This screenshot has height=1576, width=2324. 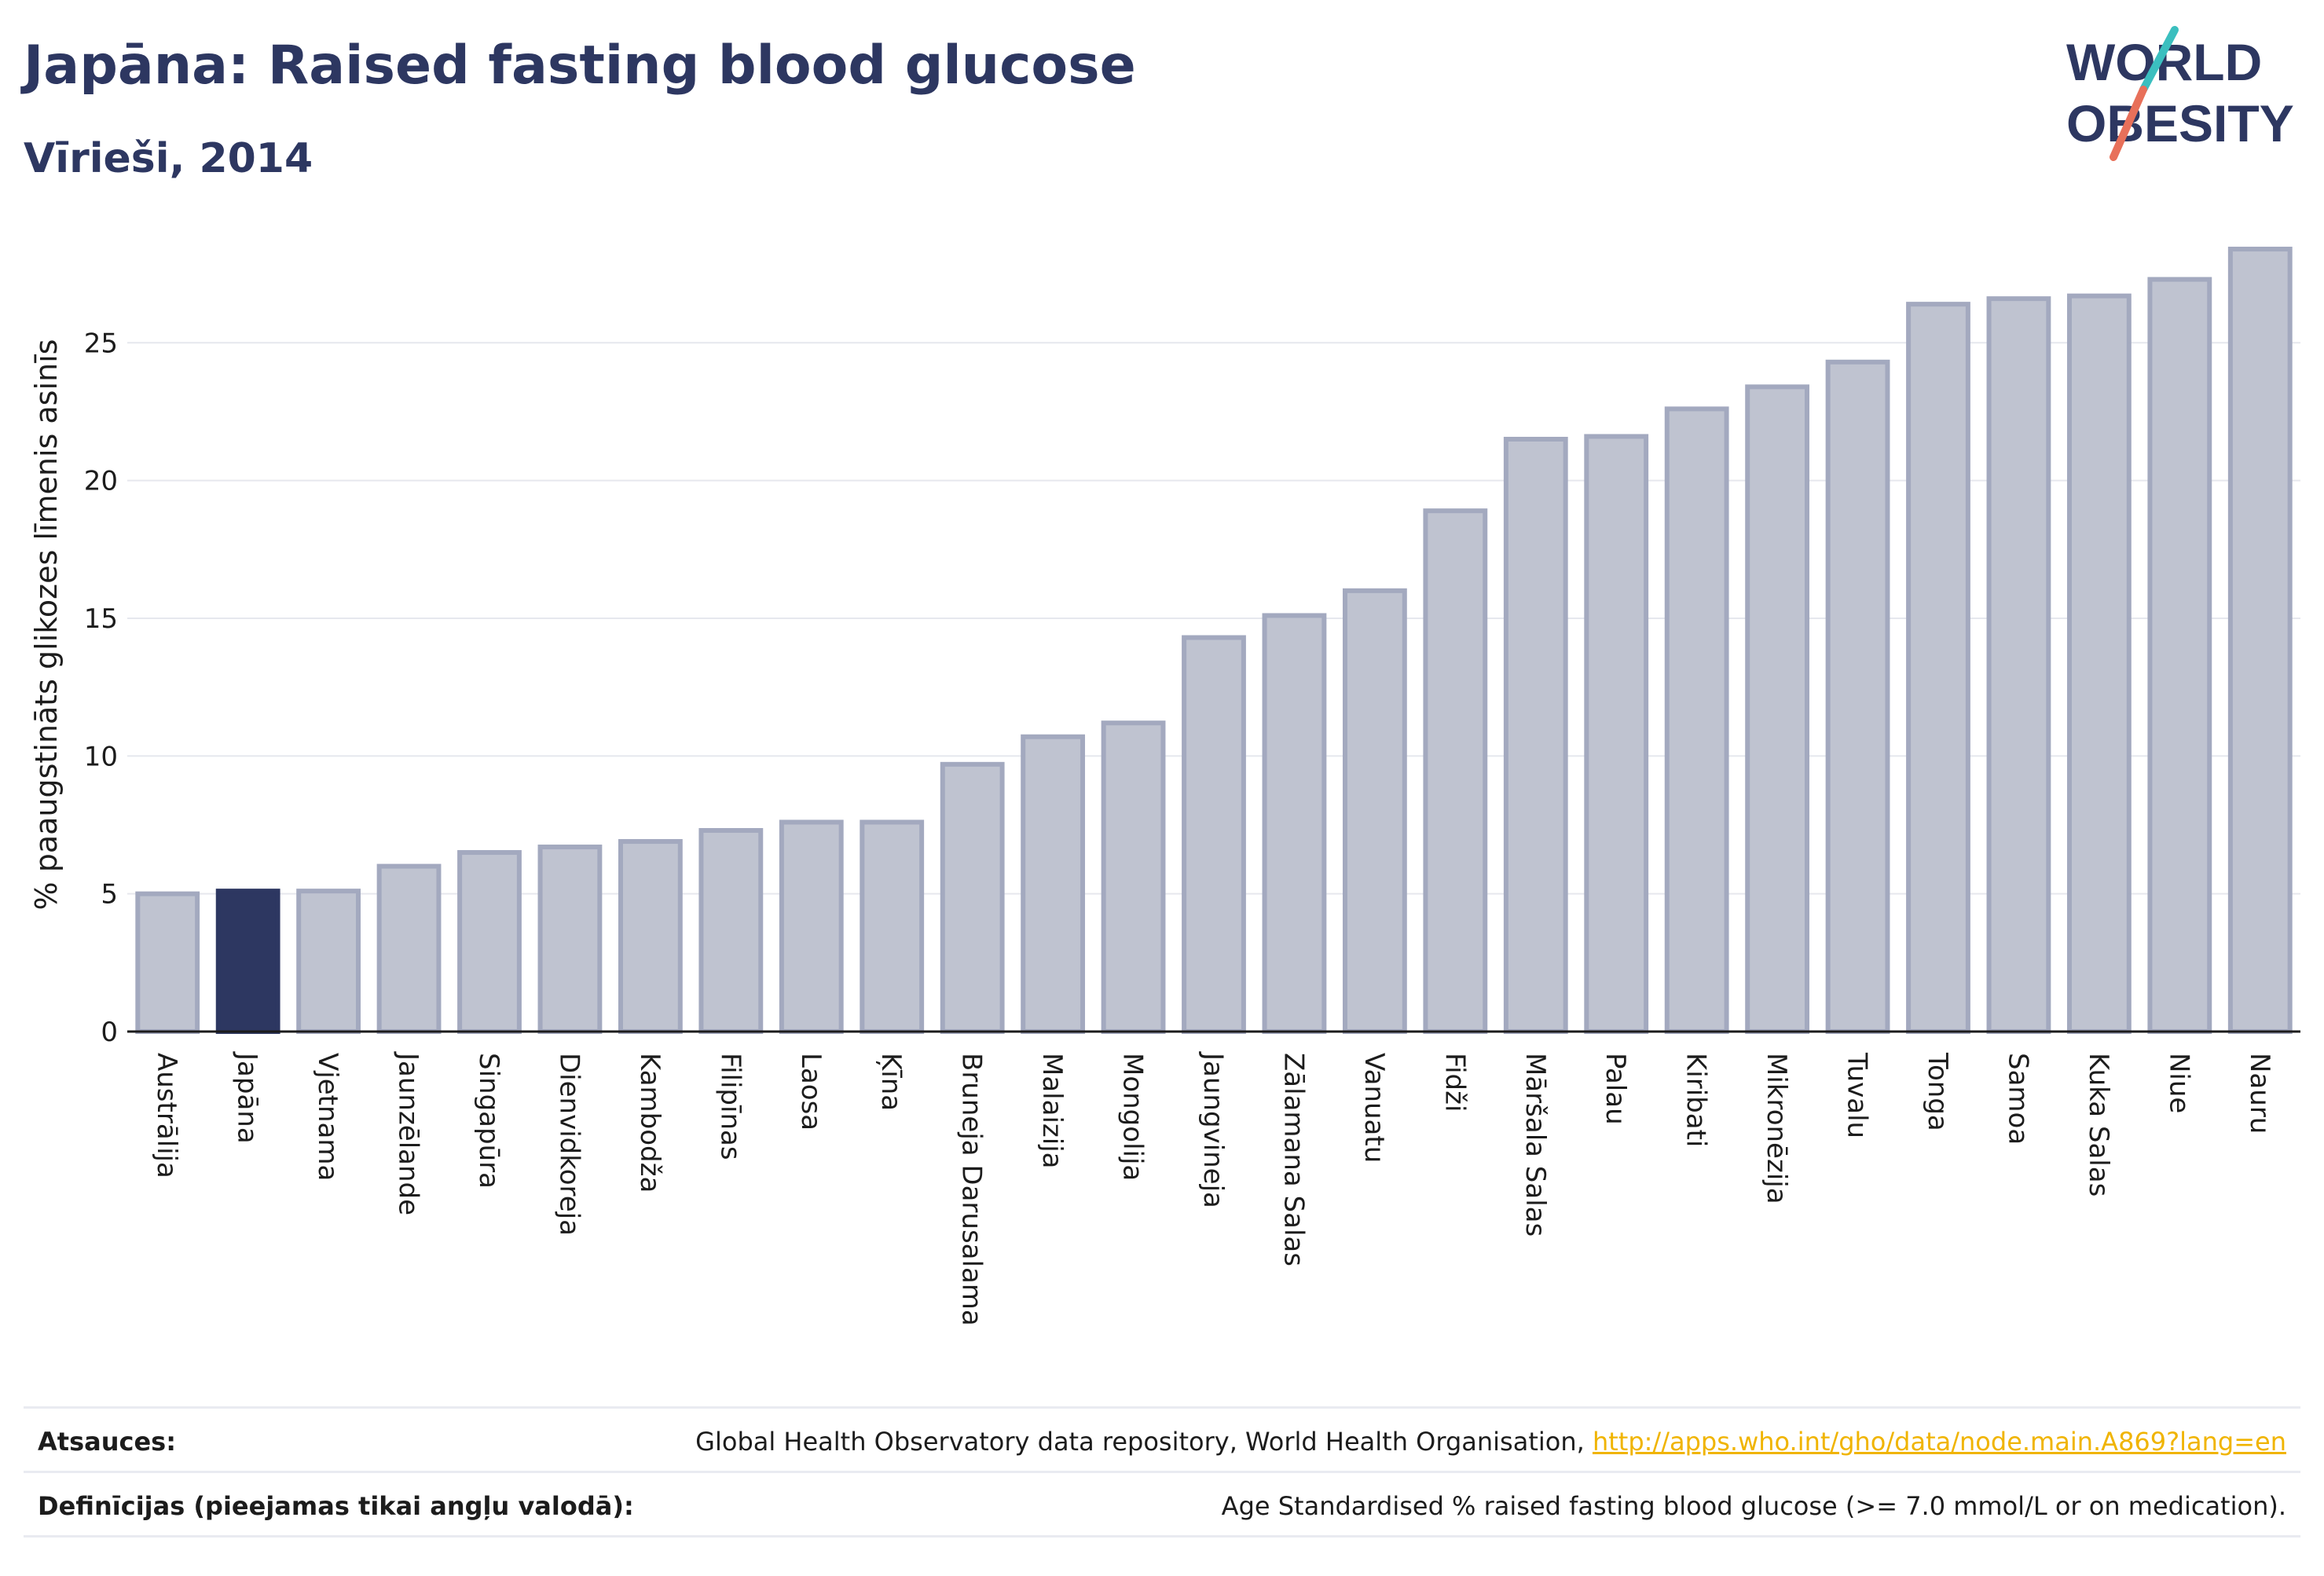 What do you see at coordinates (1293, 1159) in the screenshot?
I see `x-tick-label-Zālamana Salas: Zālamana Salas` at bounding box center [1293, 1159].